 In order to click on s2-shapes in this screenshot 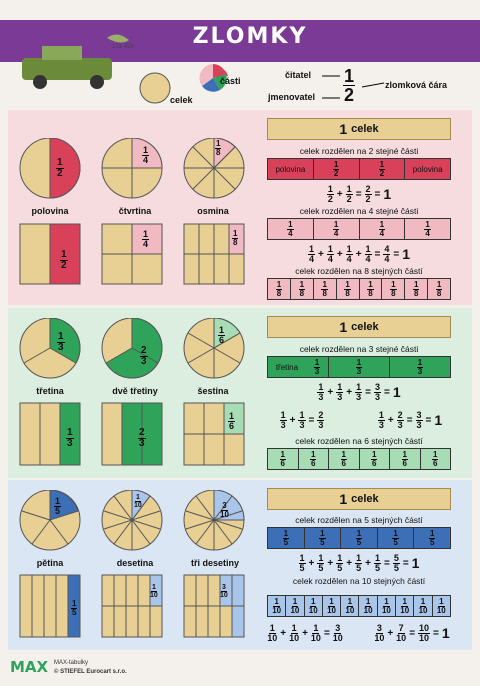, I will do `click(132, 392)`.